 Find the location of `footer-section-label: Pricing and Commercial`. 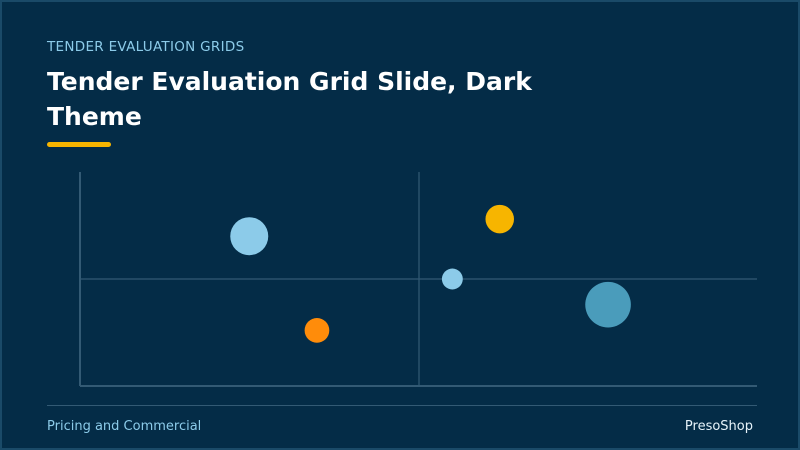

footer-section-label: Pricing and Commercial is located at coordinates (124, 426).